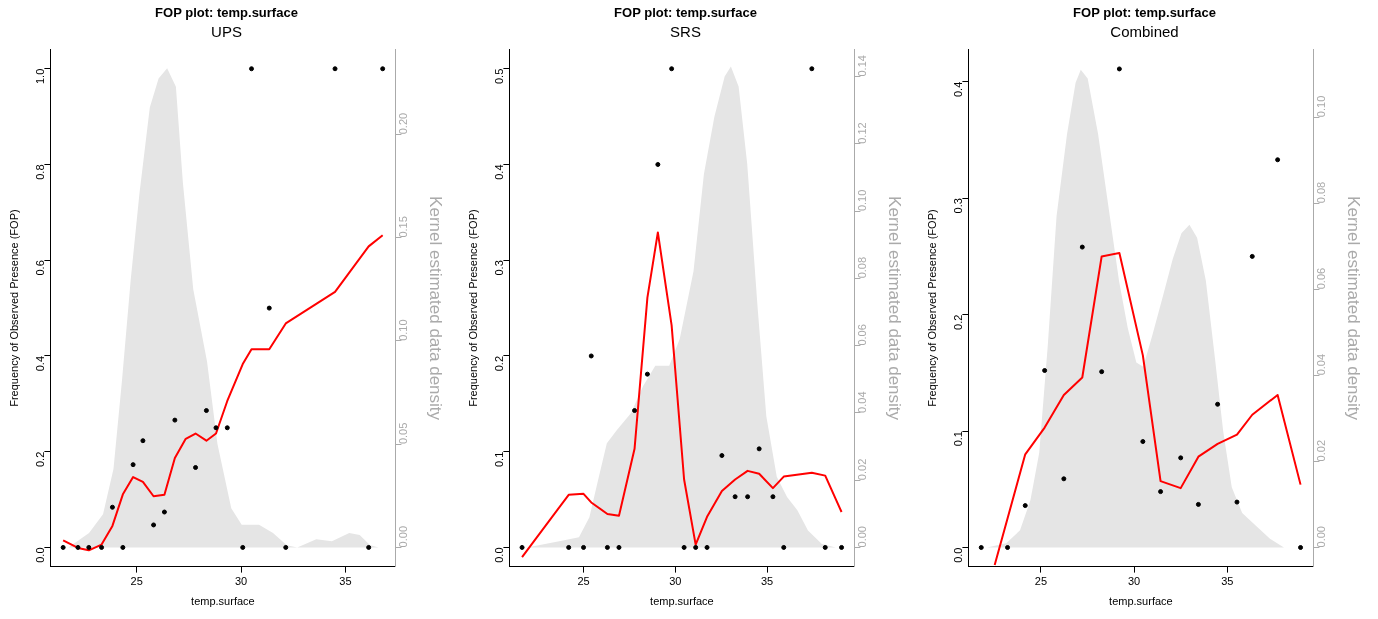 The image size is (1378, 619). I want to click on y2-tick-label: 0.20, so click(403, 123).